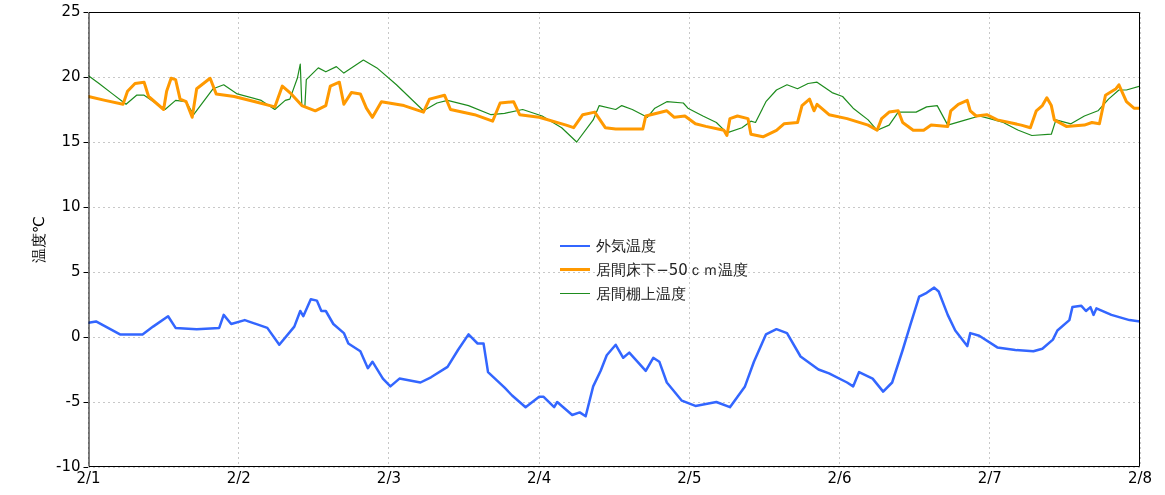  Describe the element at coordinates (75, 270) in the screenshot. I see `y-tick-label: 5` at that location.